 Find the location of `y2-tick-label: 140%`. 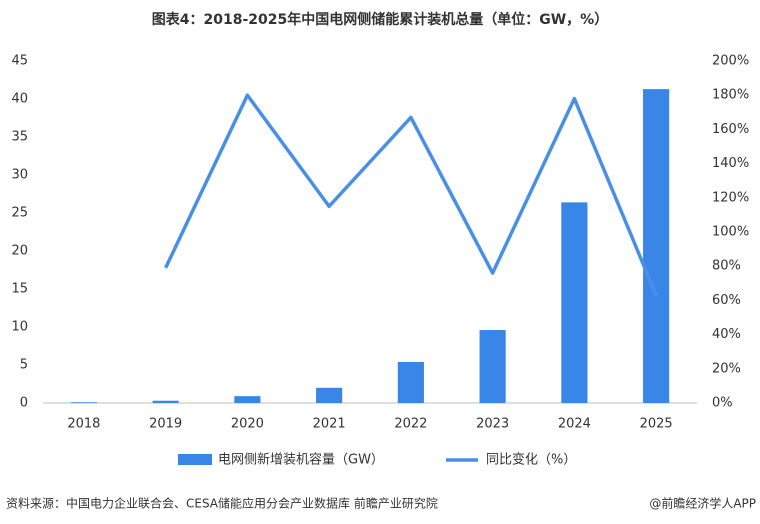

y2-tick-label: 140% is located at coordinates (730, 163).